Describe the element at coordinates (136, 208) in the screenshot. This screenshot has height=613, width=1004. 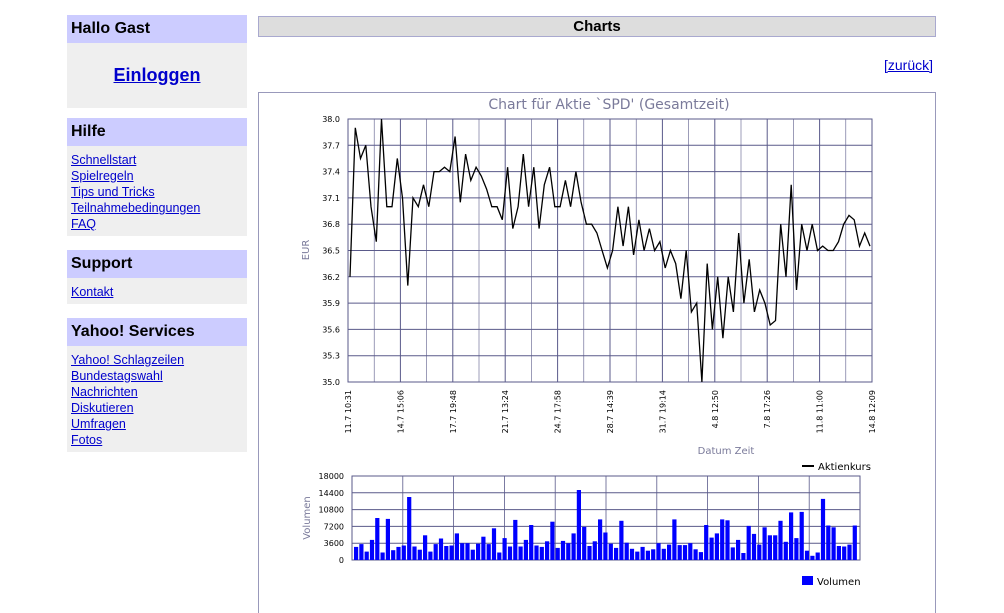
I see `link-teilnahmebedingungen: Teilnahmebedingungen` at that location.